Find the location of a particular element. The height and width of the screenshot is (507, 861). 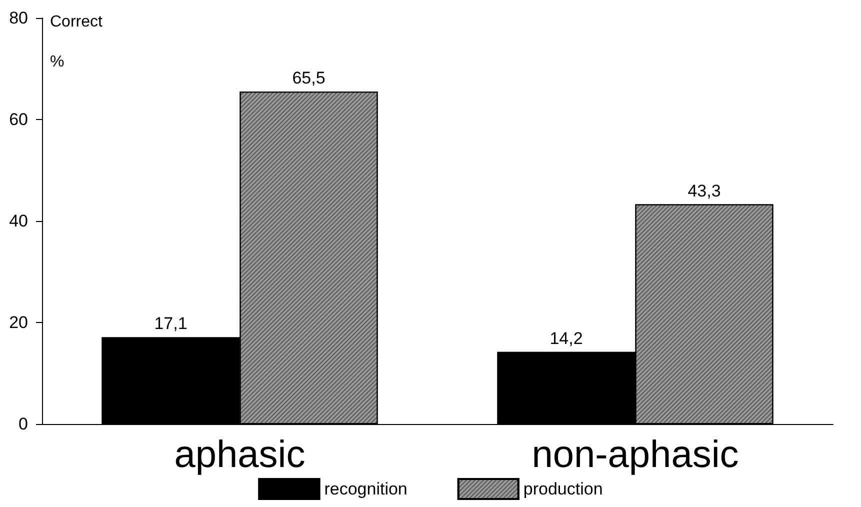

y-tick-label: 60 is located at coordinates (18, 119).